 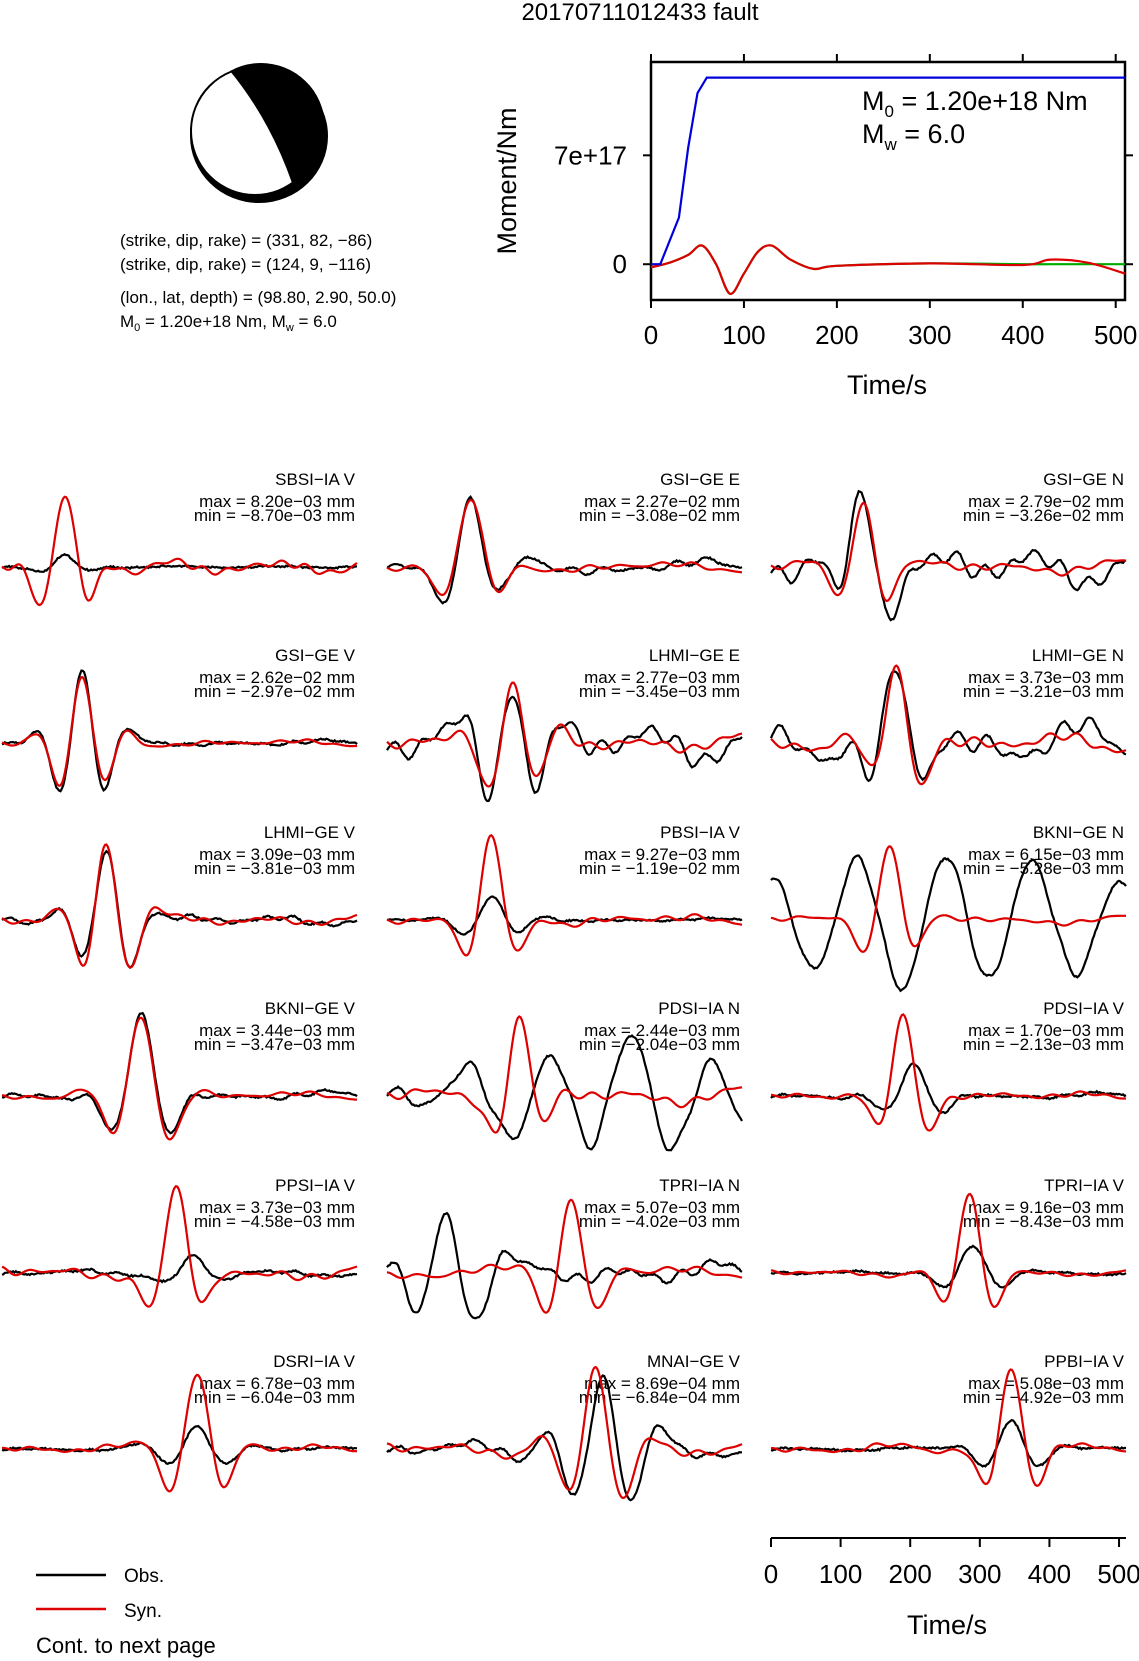 What do you see at coordinates (1043, 1397) in the screenshot?
I see `trace-min-label: min = −4.92e−03 mm` at bounding box center [1043, 1397].